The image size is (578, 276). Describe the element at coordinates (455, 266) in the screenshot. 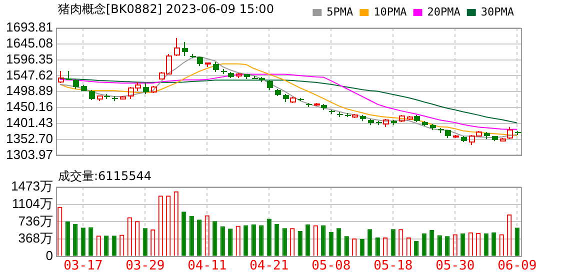

I see `x-tick-label: 05-30` at that location.